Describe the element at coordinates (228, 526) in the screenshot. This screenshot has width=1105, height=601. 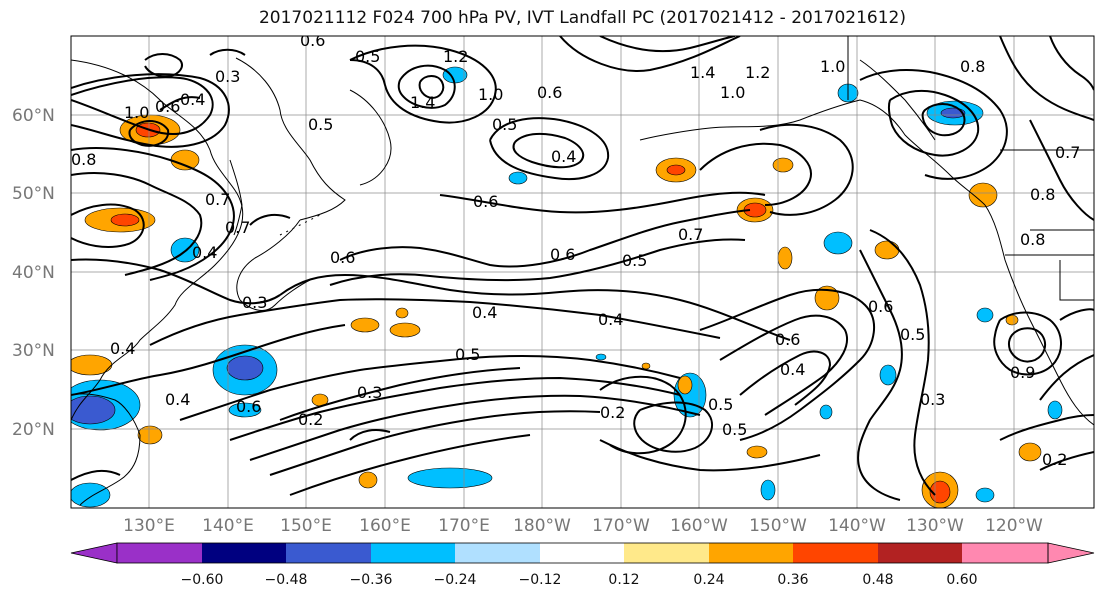
I see `lon-label: 140°E` at that location.